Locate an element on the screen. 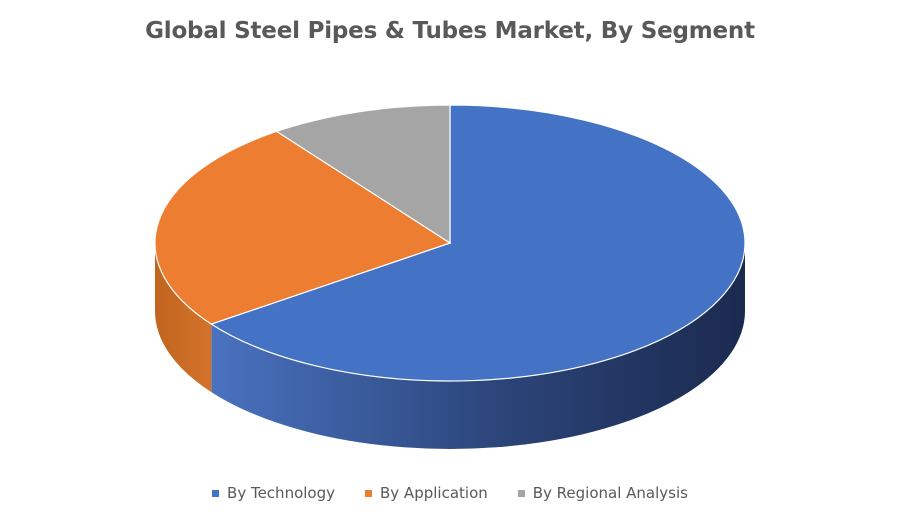 This screenshot has height=525, width=900. legend-item-application: By Application is located at coordinates (426, 493).